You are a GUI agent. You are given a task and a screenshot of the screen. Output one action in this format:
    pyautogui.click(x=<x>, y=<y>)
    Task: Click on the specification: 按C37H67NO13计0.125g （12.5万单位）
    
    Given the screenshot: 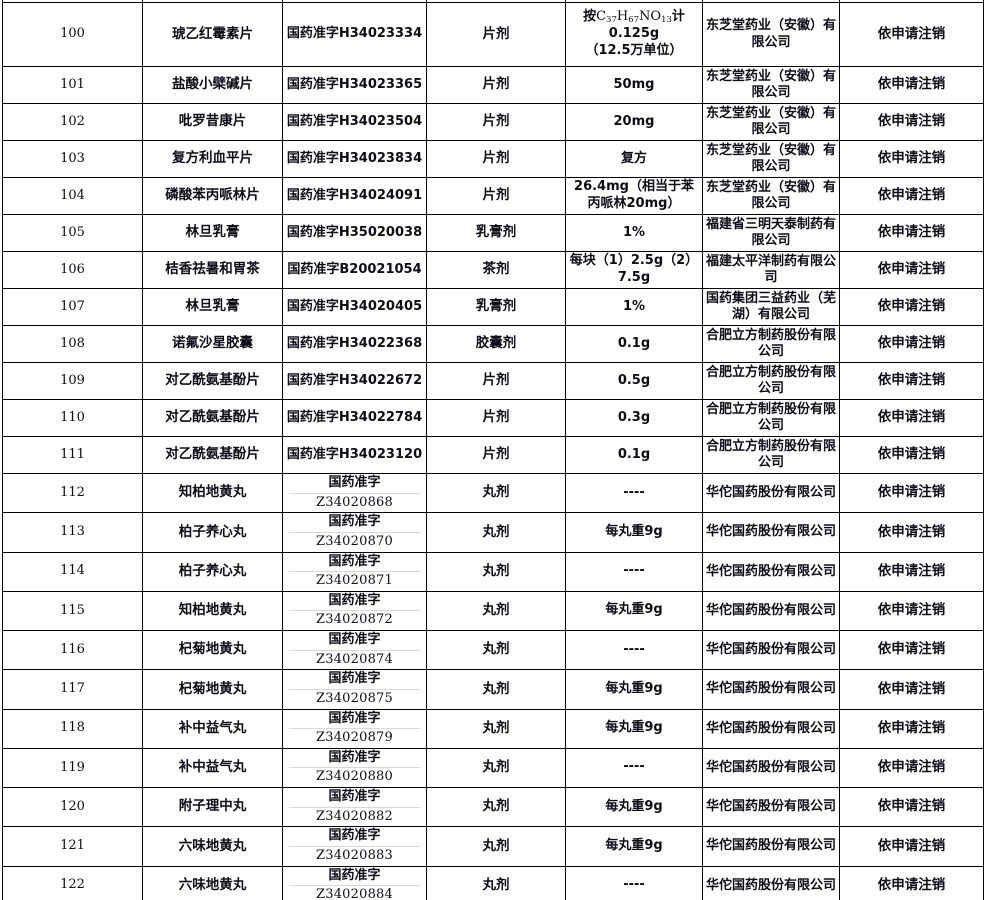 What is the action you would take?
    pyautogui.click(x=634, y=34)
    